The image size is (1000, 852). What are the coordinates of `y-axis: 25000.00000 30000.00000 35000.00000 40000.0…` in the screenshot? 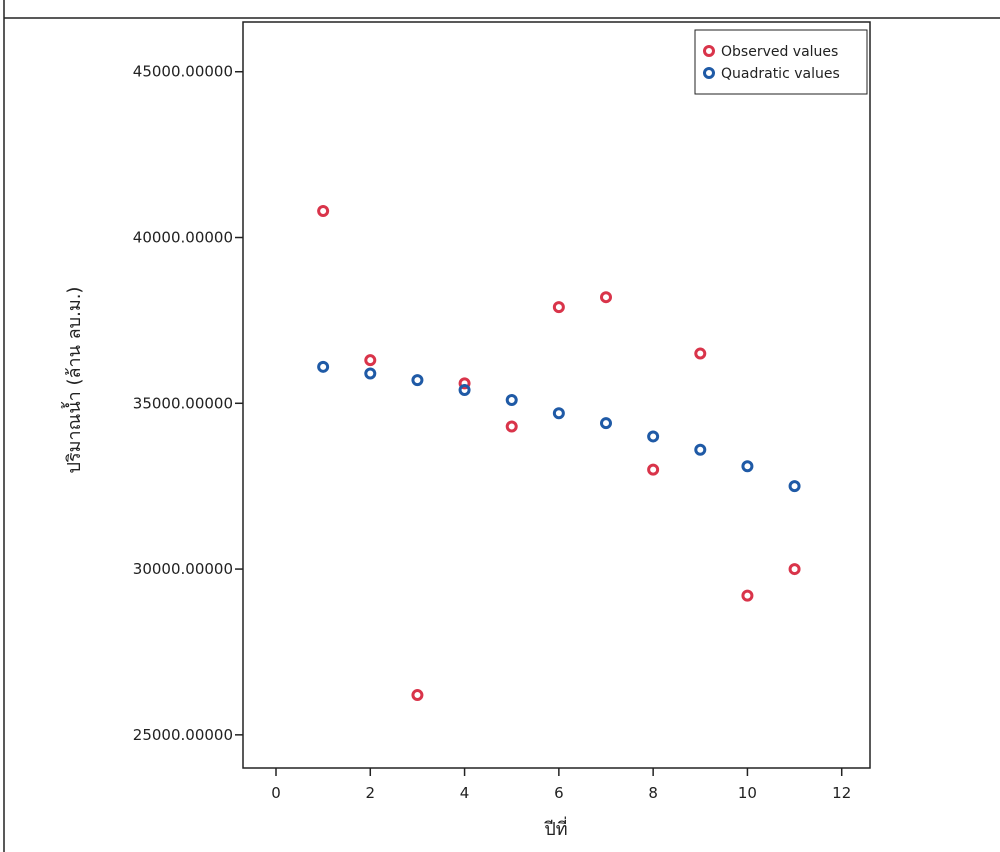 It's located at (188, 403).